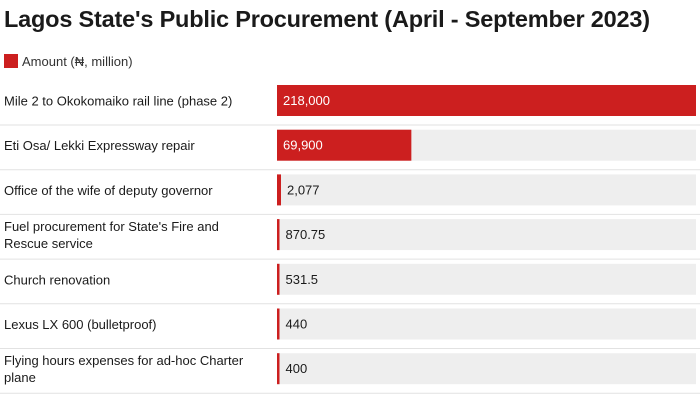 This screenshot has width=700, height=400. What do you see at coordinates (108, 189) in the screenshot?
I see `category-label: Office of the wife of deputy governor` at bounding box center [108, 189].